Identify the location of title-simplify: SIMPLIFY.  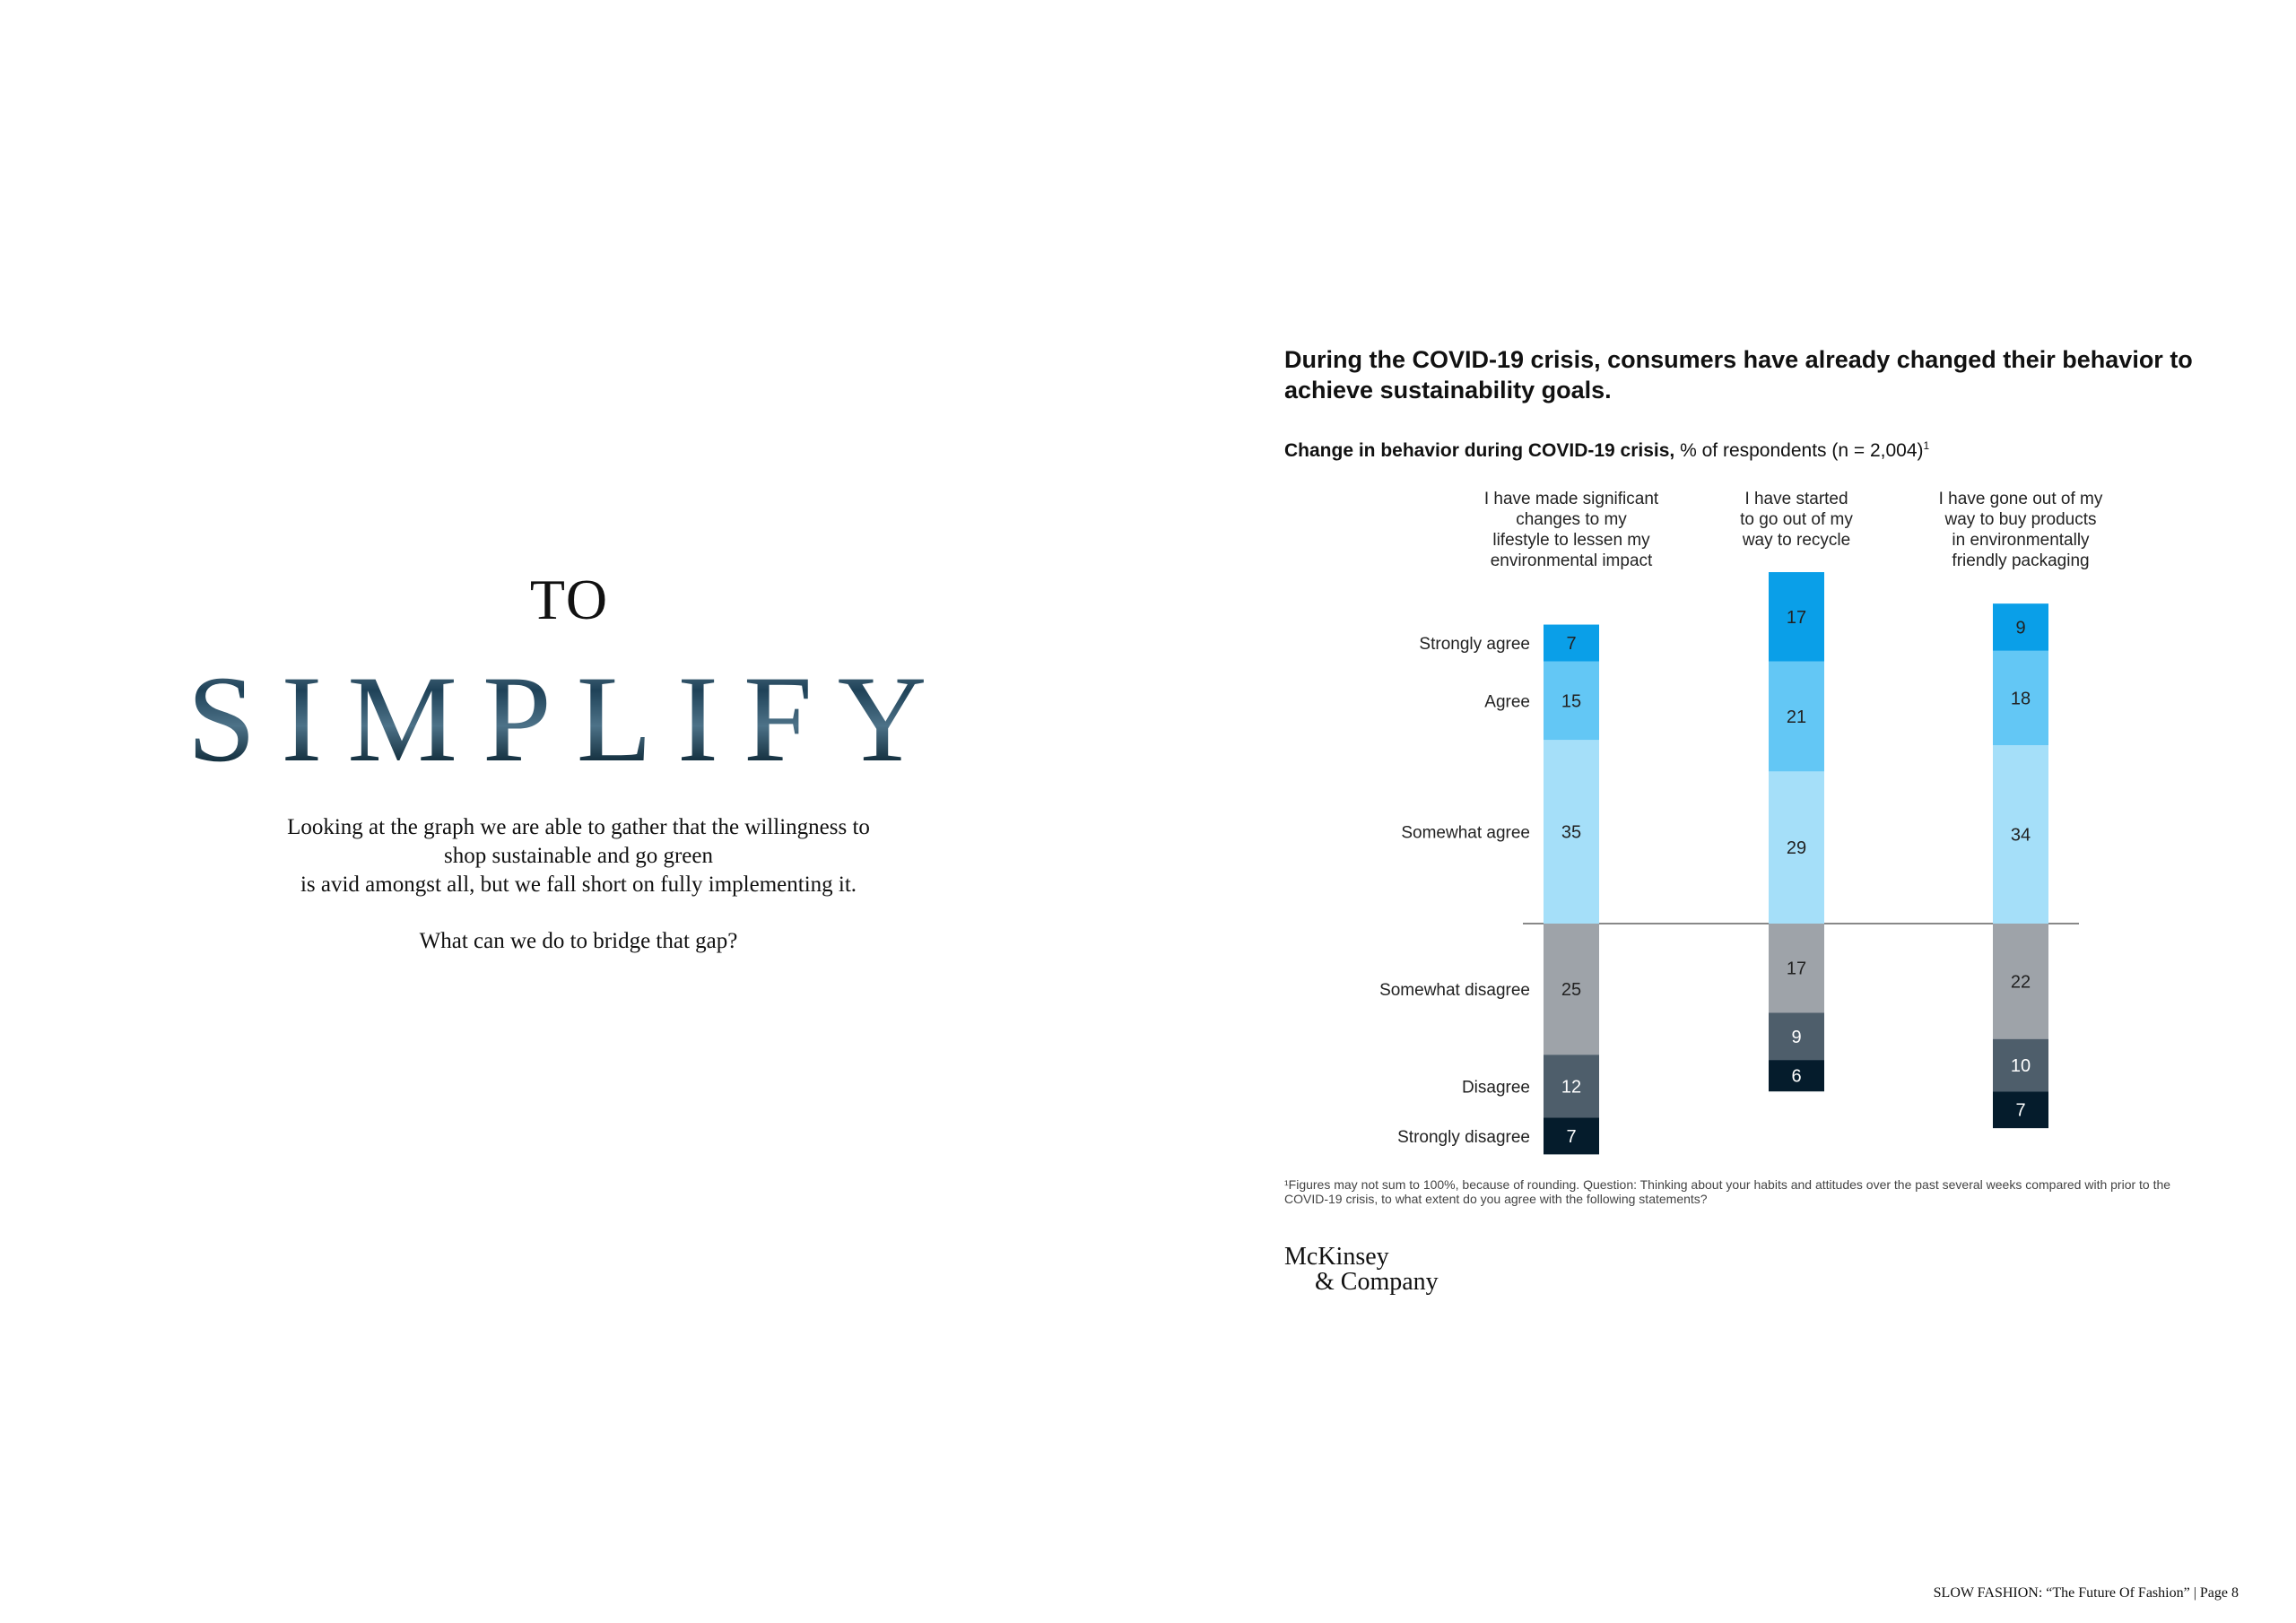
(569, 718).